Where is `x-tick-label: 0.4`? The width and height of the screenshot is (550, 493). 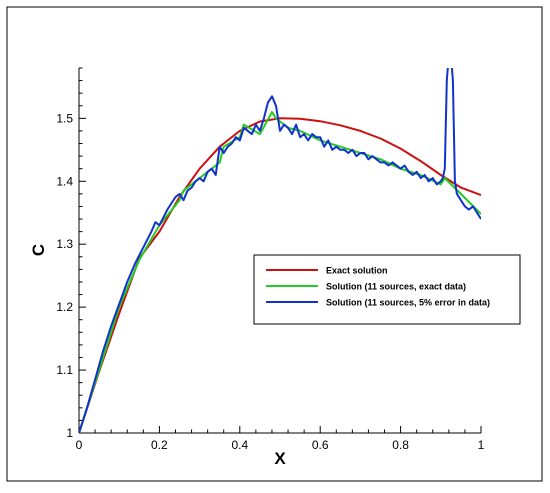 x-tick-label: 0.4 is located at coordinates (239, 445).